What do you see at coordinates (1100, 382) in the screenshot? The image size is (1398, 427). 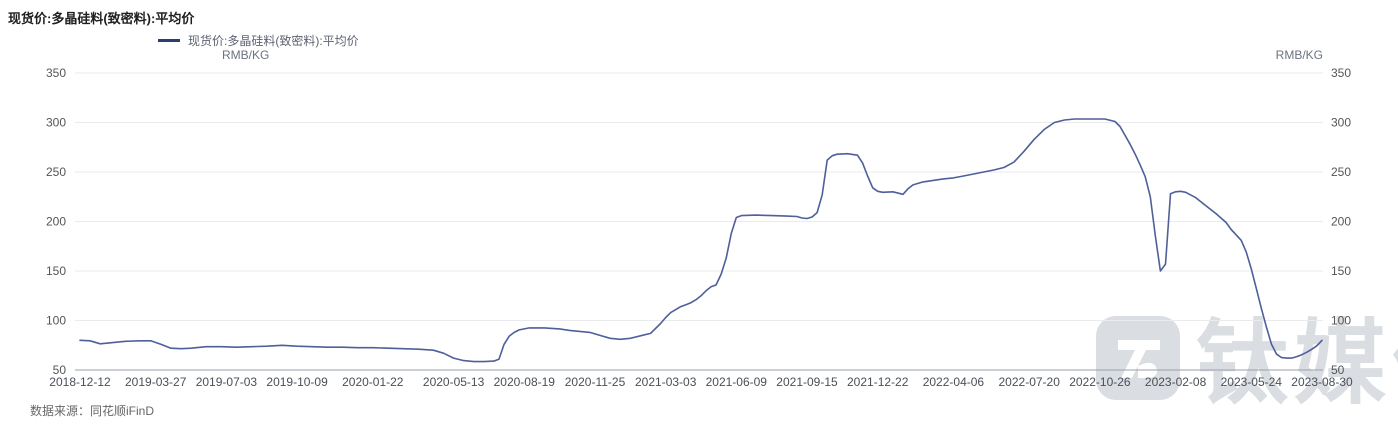 I see `svg-text: 2022-10-26` at bounding box center [1100, 382].